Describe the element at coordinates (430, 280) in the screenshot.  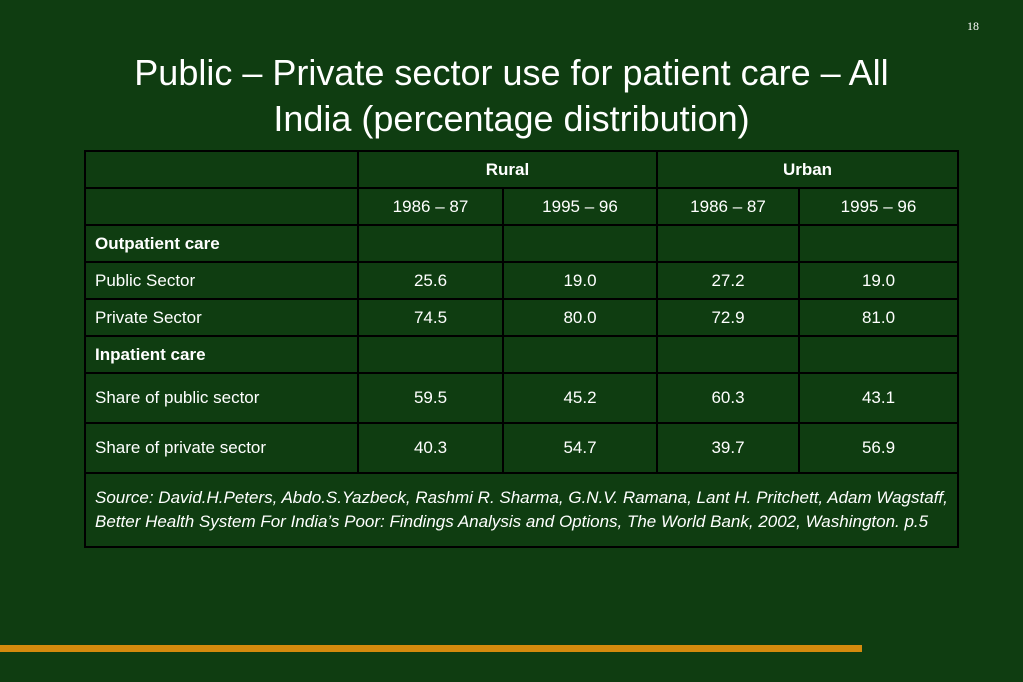
I see `table-cell: 25.6` at that location.